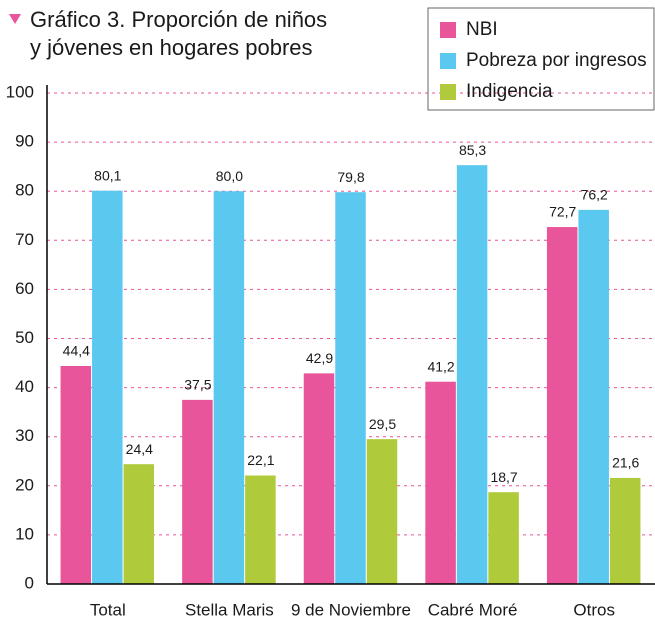 This screenshot has width=655, height=619. Describe the element at coordinates (556, 60) in the screenshot. I see `legend-label: Pobreza por ingresos` at that location.